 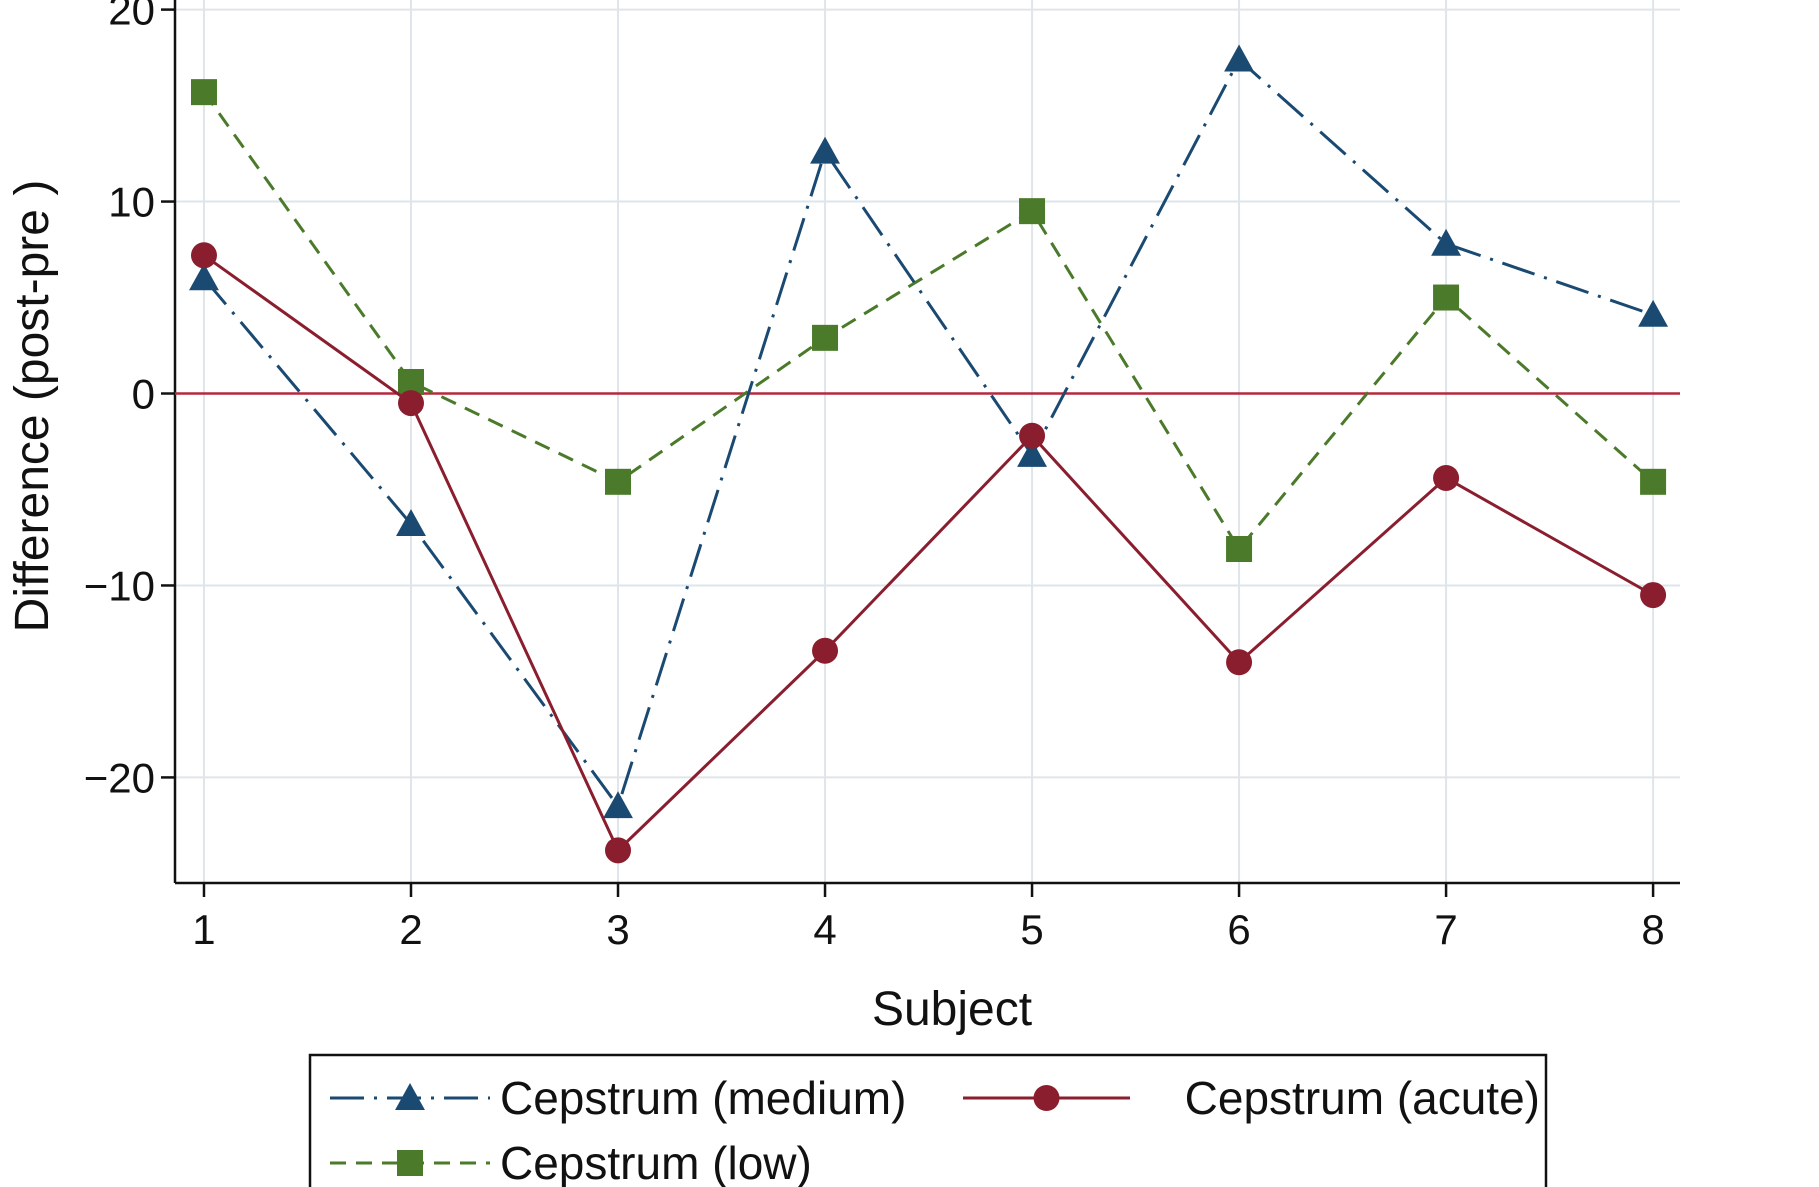 What do you see at coordinates (1238, 929) in the screenshot?
I see `x-tick-label: 6` at bounding box center [1238, 929].